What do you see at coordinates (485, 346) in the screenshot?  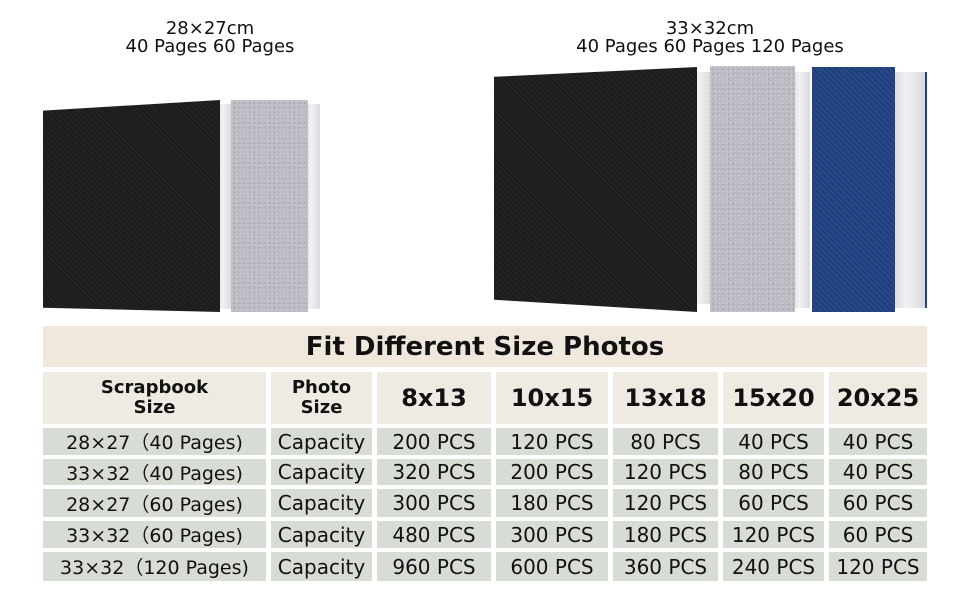 I see `table-title: Fit Different Size Photos` at bounding box center [485, 346].